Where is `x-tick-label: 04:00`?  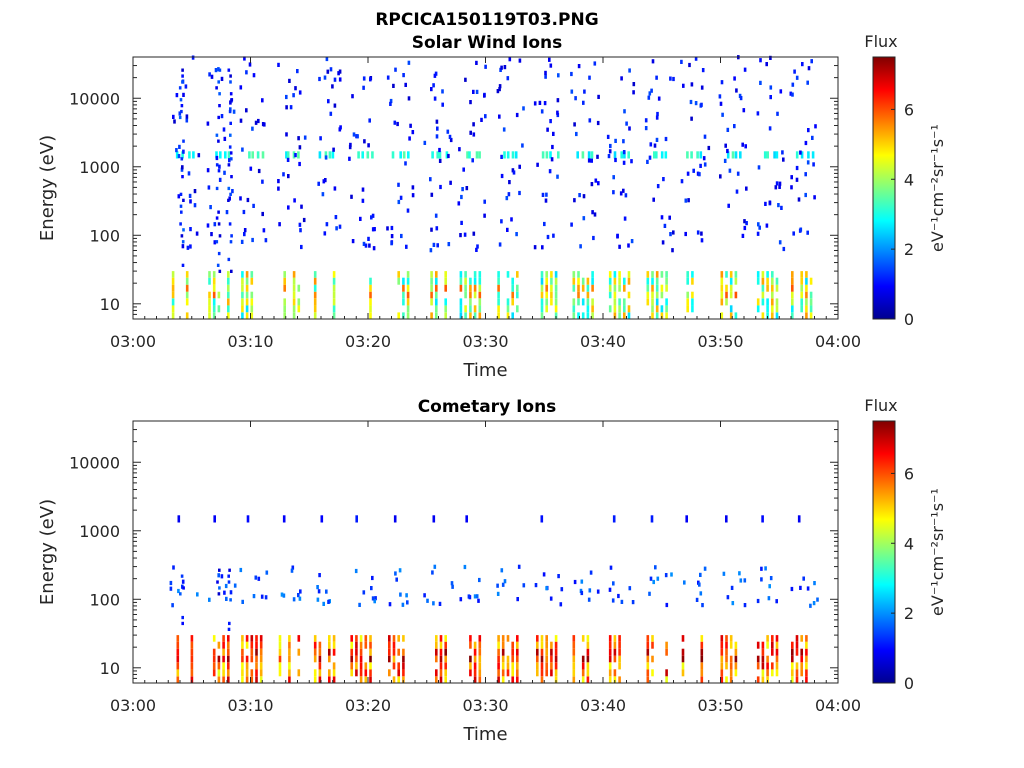 x-tick-label: 04:00 is located at coordinates (838, 341).